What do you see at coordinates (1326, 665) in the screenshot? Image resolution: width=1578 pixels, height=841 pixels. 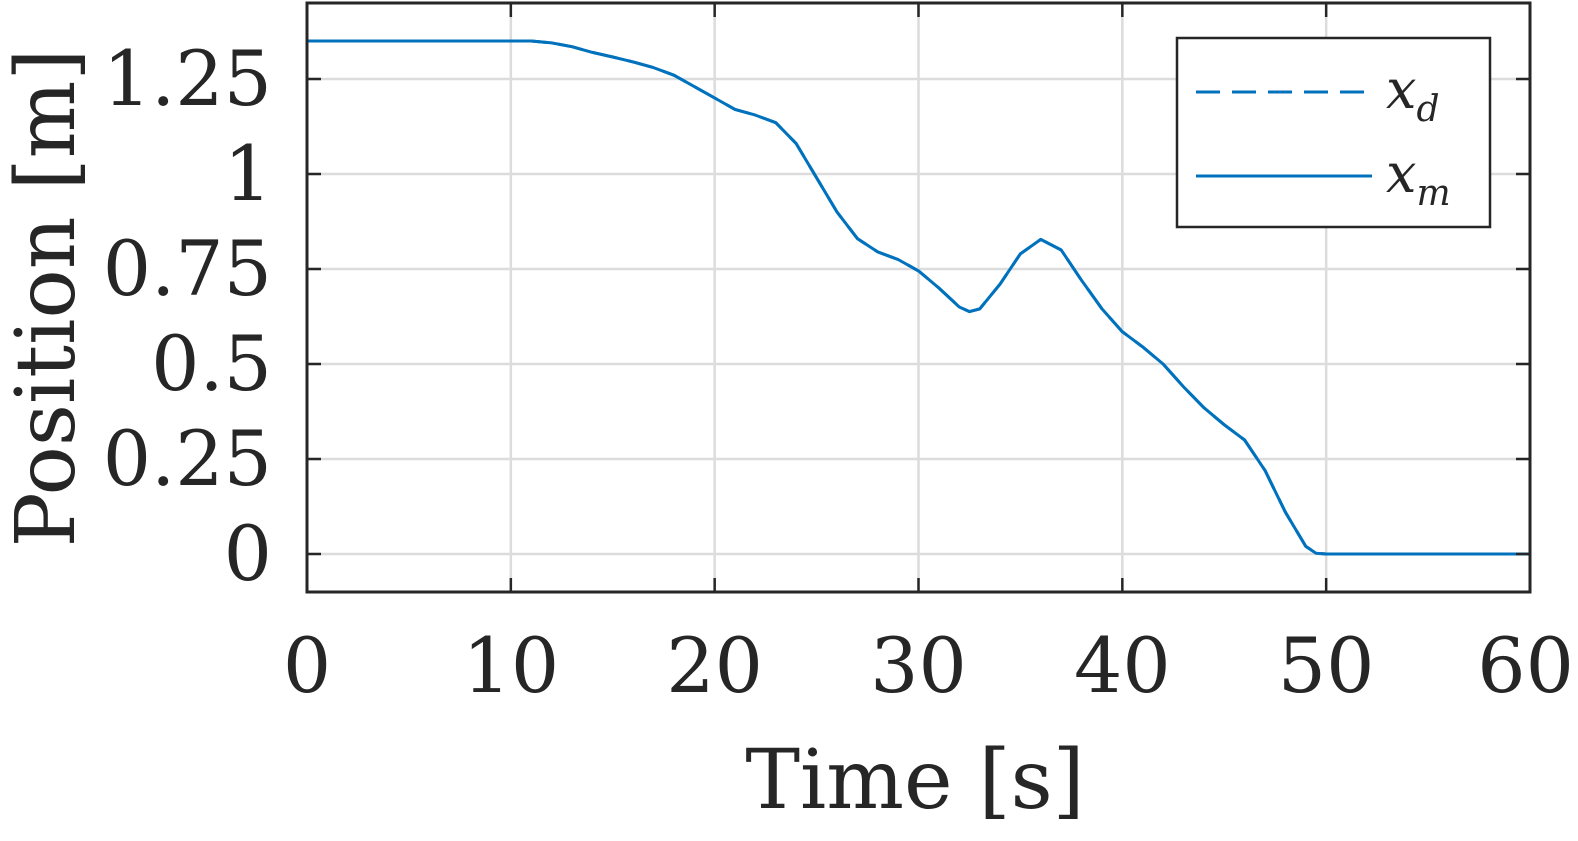 I see `x-tick-label: 50` at bounding box center [1326, 665].